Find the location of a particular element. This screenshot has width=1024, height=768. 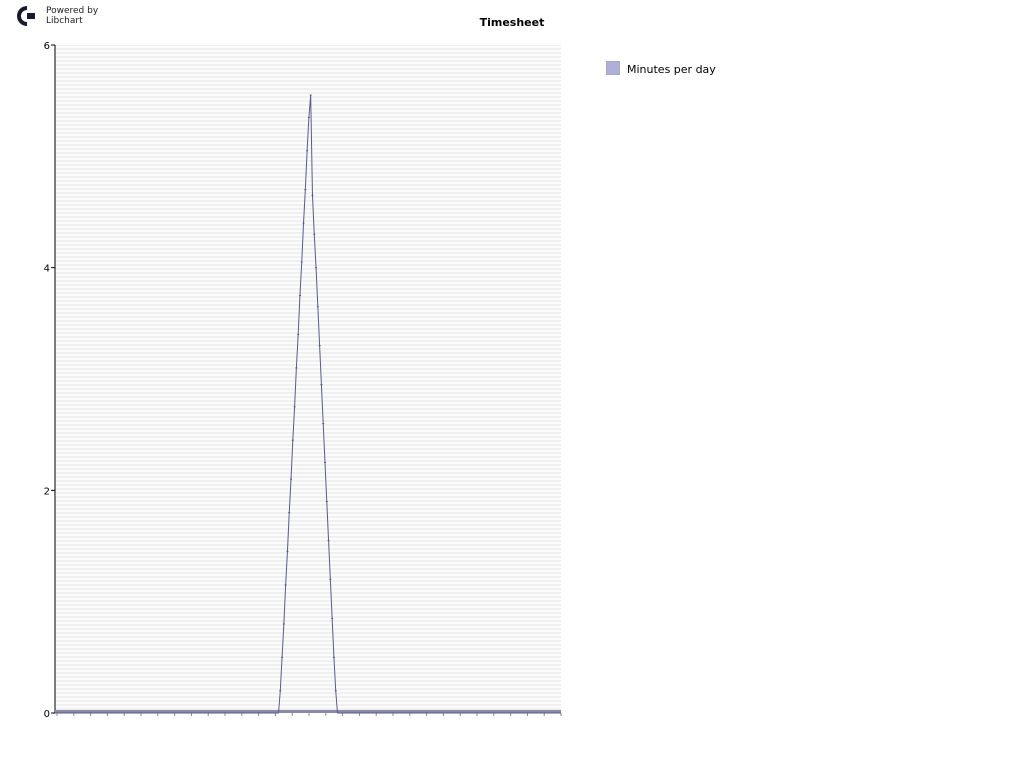

y-axis: 0 2 4 6 is located at coordinates (50, 380).